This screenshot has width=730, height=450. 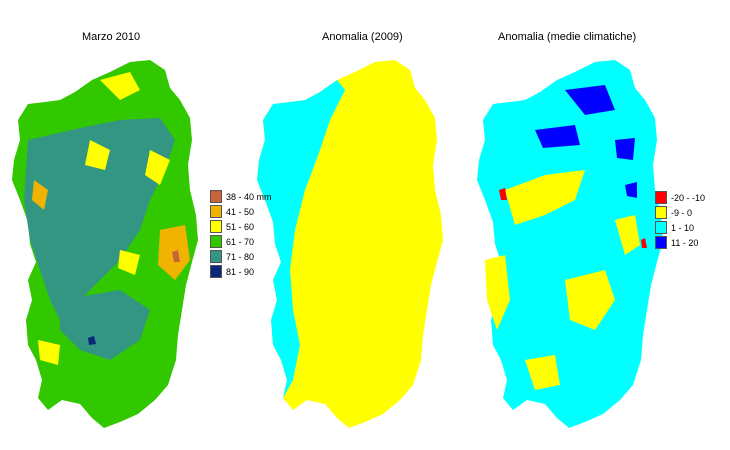 I want to click on legend-label: 41 - 50, so click(x=240, y=211).